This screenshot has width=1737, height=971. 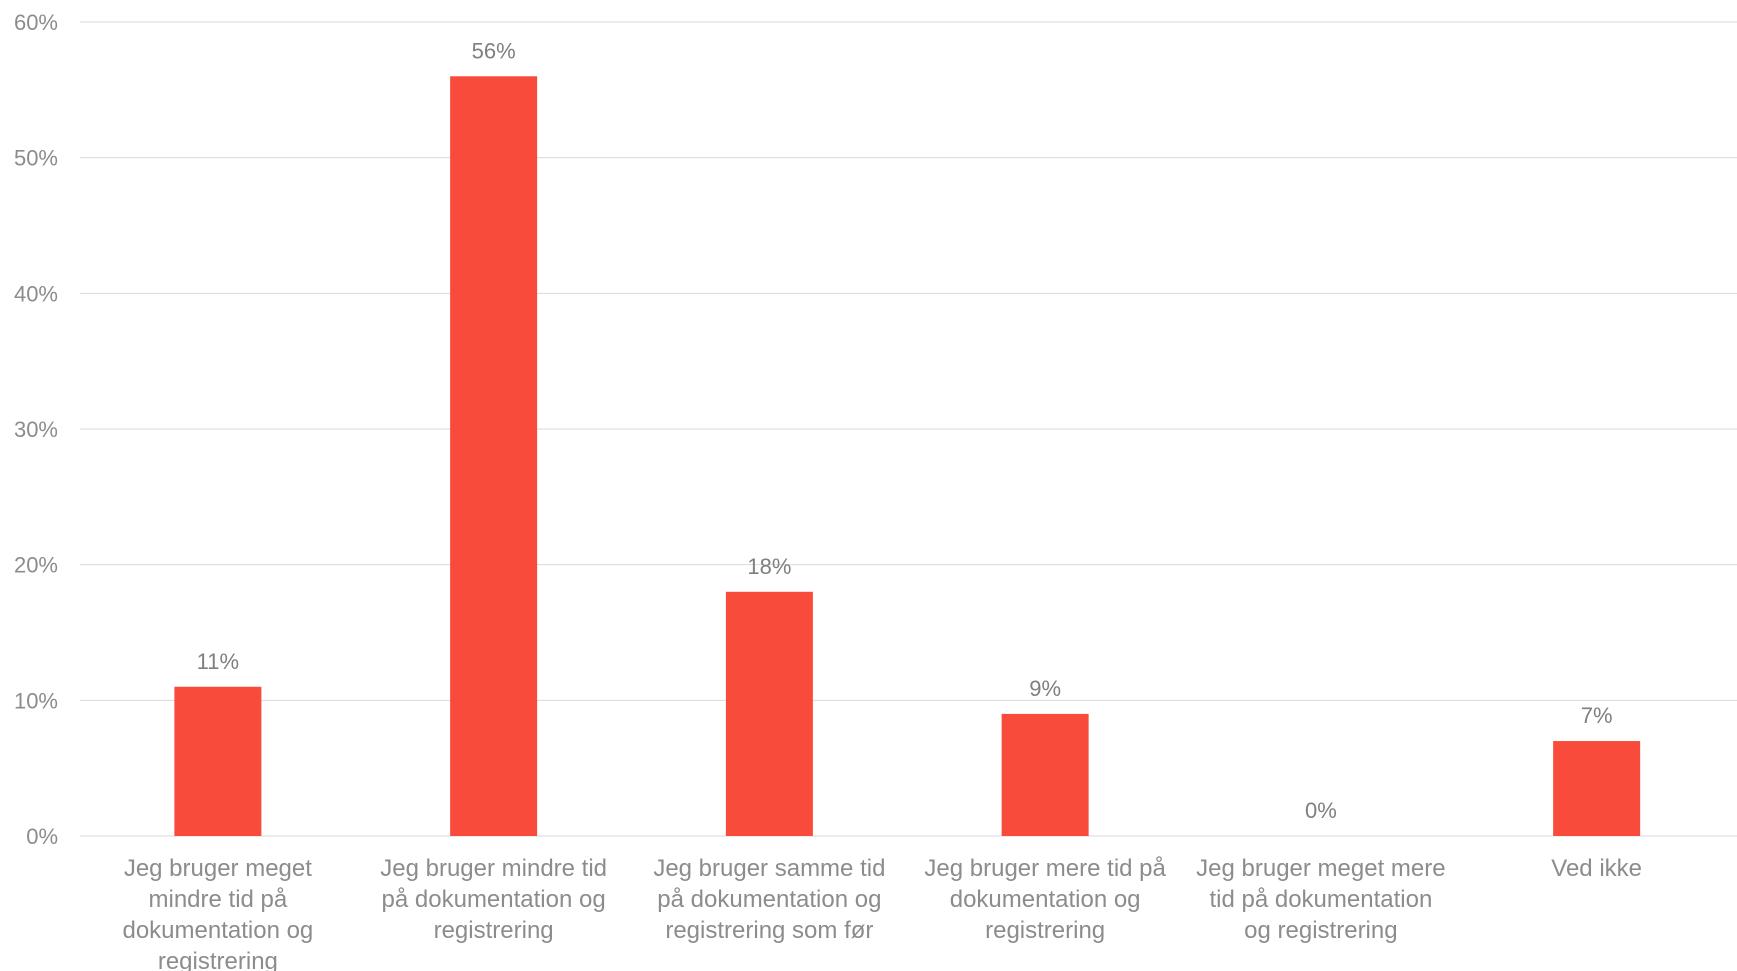 I want to click on data-label: 11%, so click(x=218, y=661).